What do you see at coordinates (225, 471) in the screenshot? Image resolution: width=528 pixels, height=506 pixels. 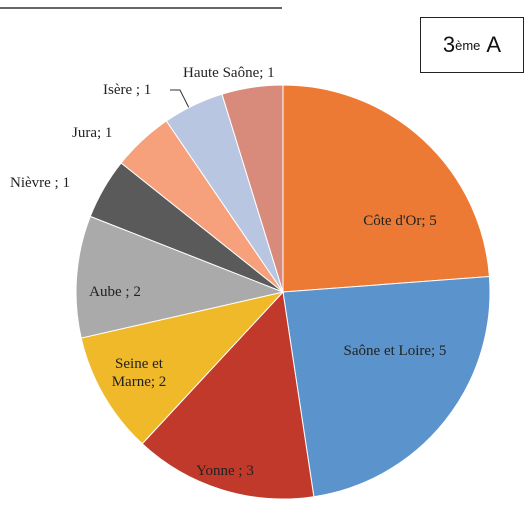 I see `slice-label: Yonne ; 3` at bounding box center [225, 471].